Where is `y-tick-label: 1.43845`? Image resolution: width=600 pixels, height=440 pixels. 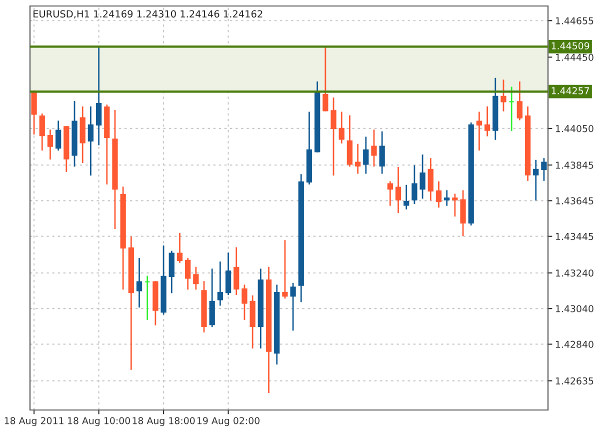
y-tick-label: 1.43845 is located at coordinates (575, 165).